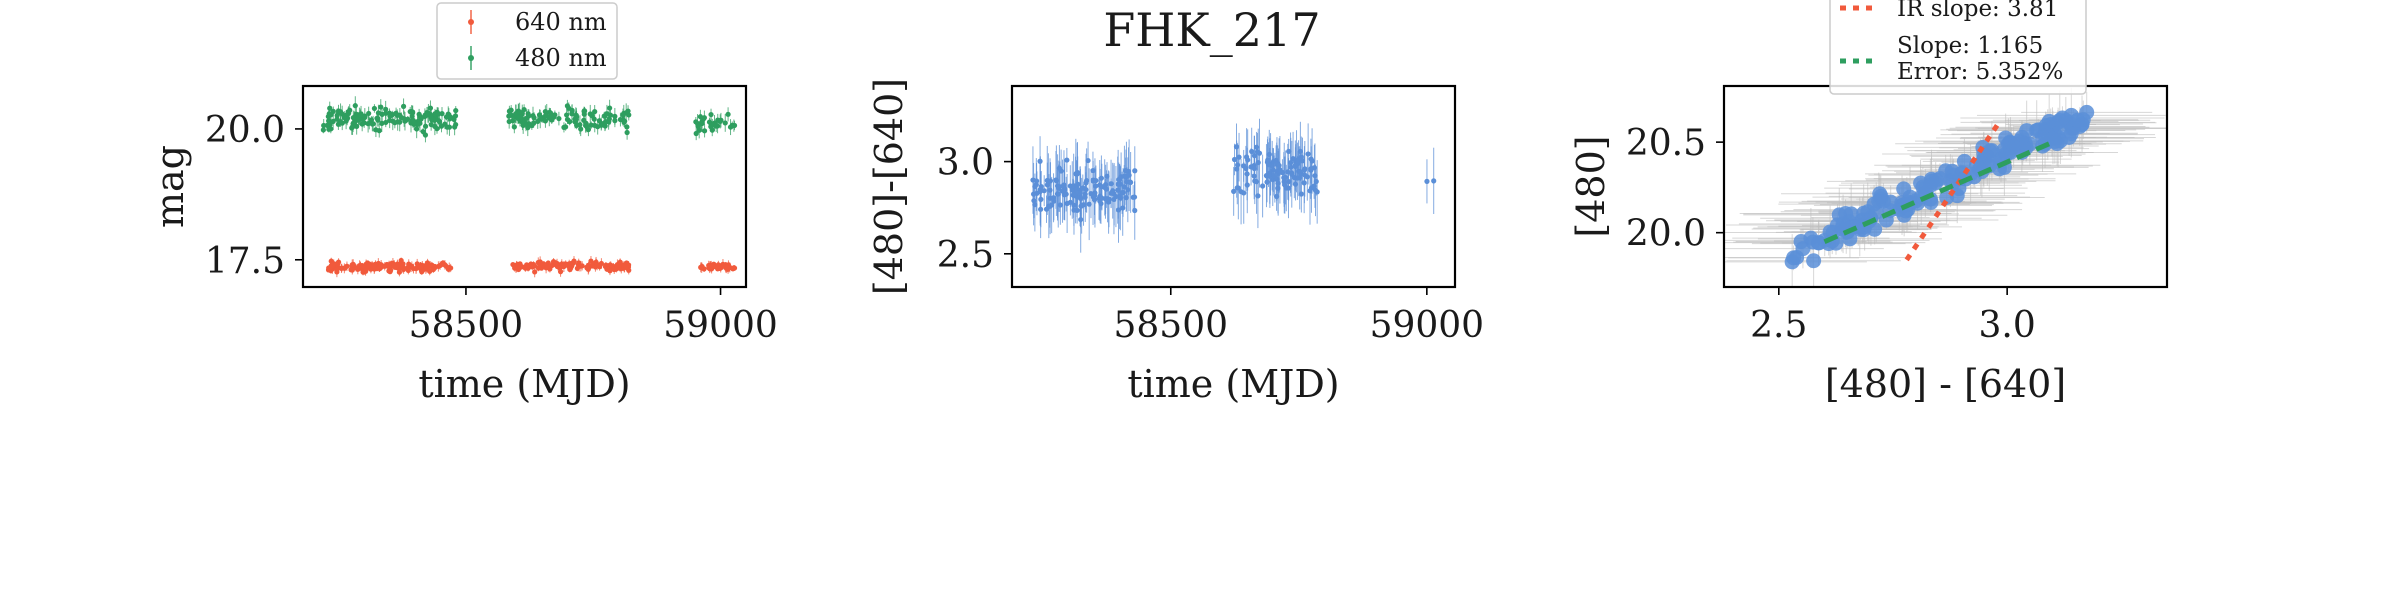  Describe the element at coordinates (1591, 186) in the screenshot. I see `panel-2-ylabel: [480]` at that location.